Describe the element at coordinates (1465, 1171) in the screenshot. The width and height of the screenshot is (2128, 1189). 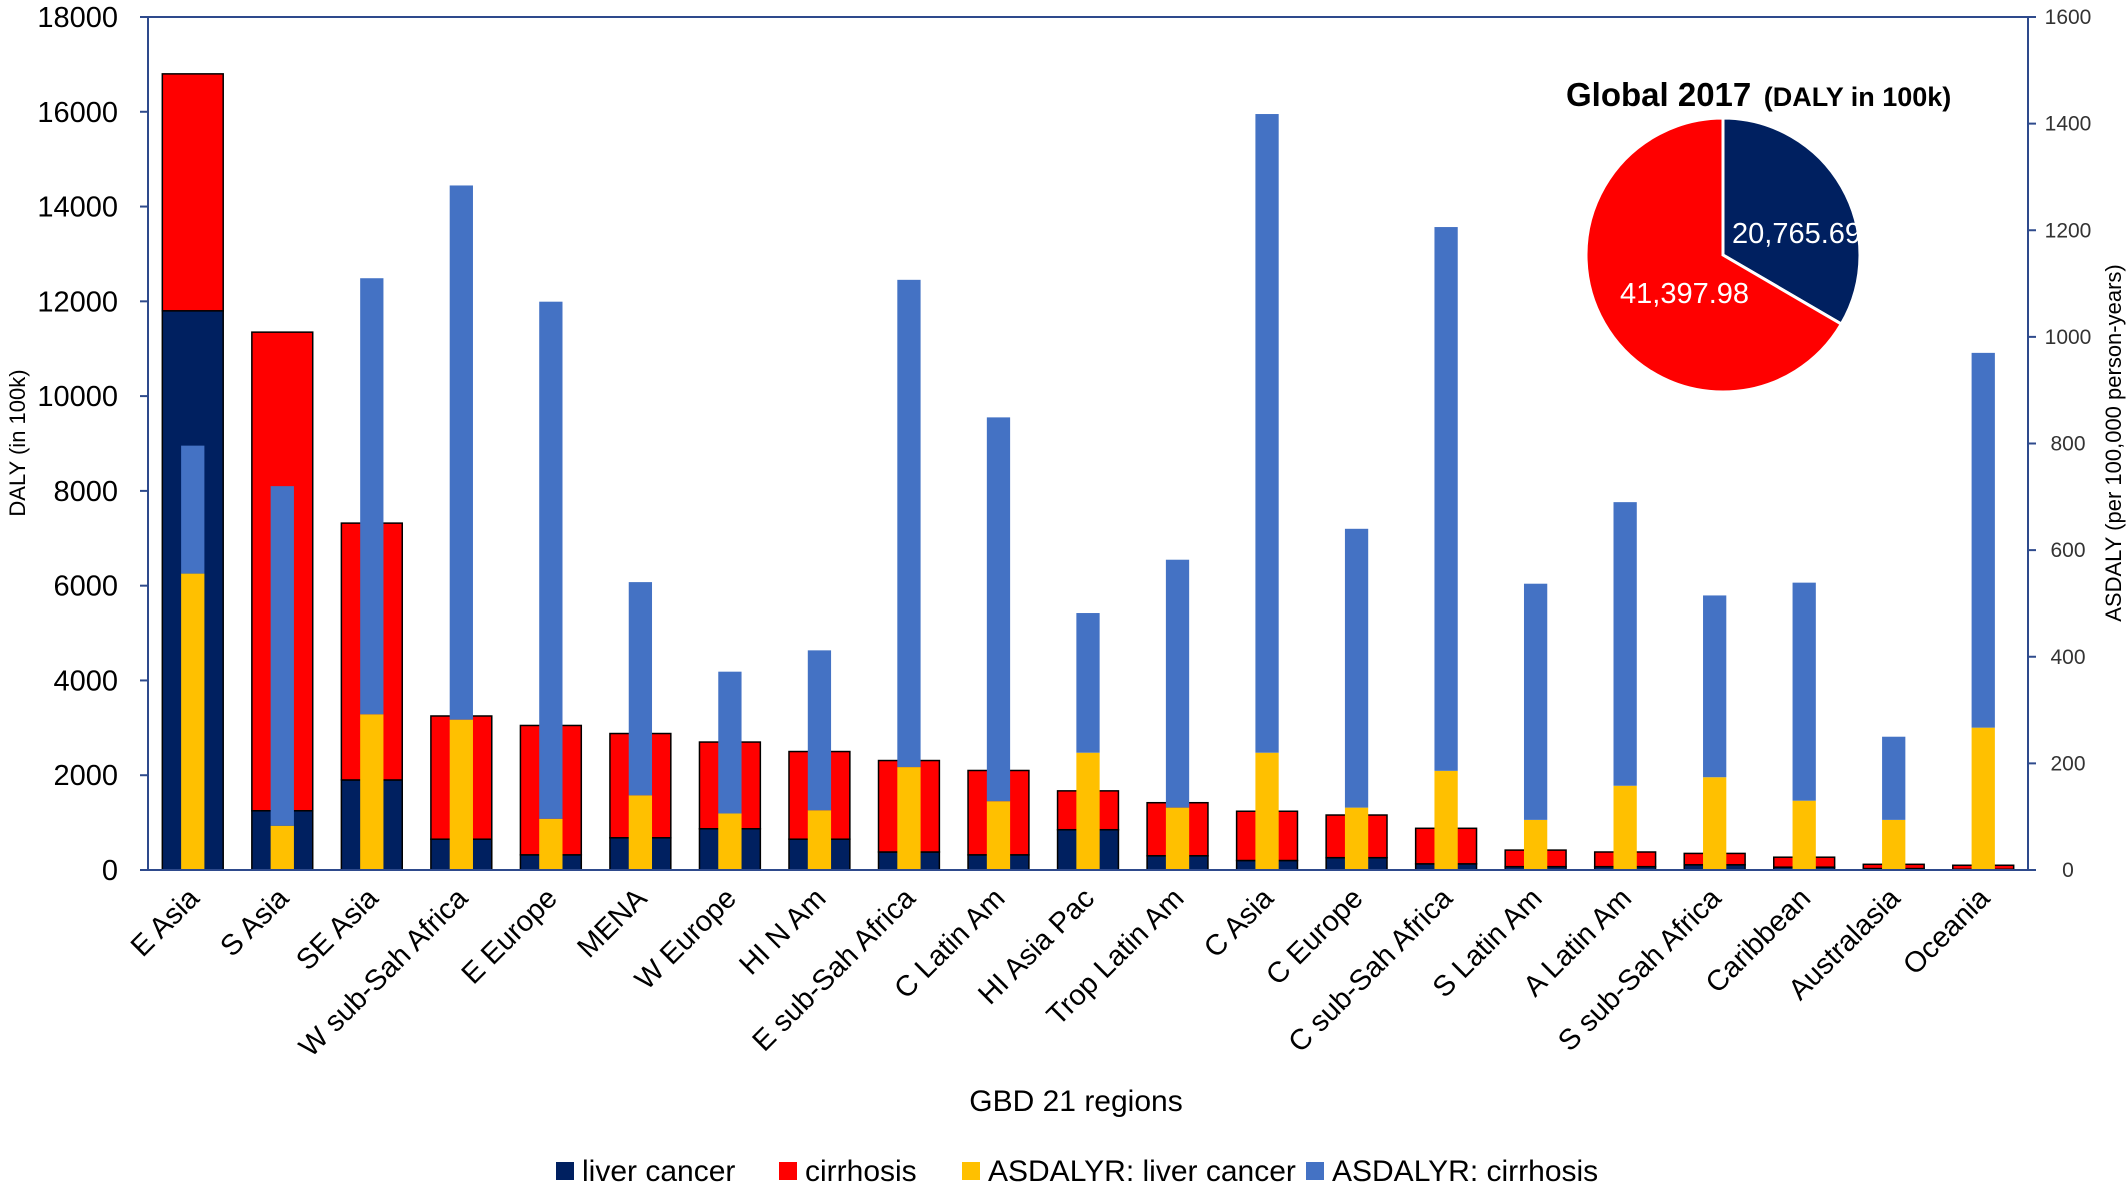
I see `legend-label: ASDALYR: cirrhosis` at that location.